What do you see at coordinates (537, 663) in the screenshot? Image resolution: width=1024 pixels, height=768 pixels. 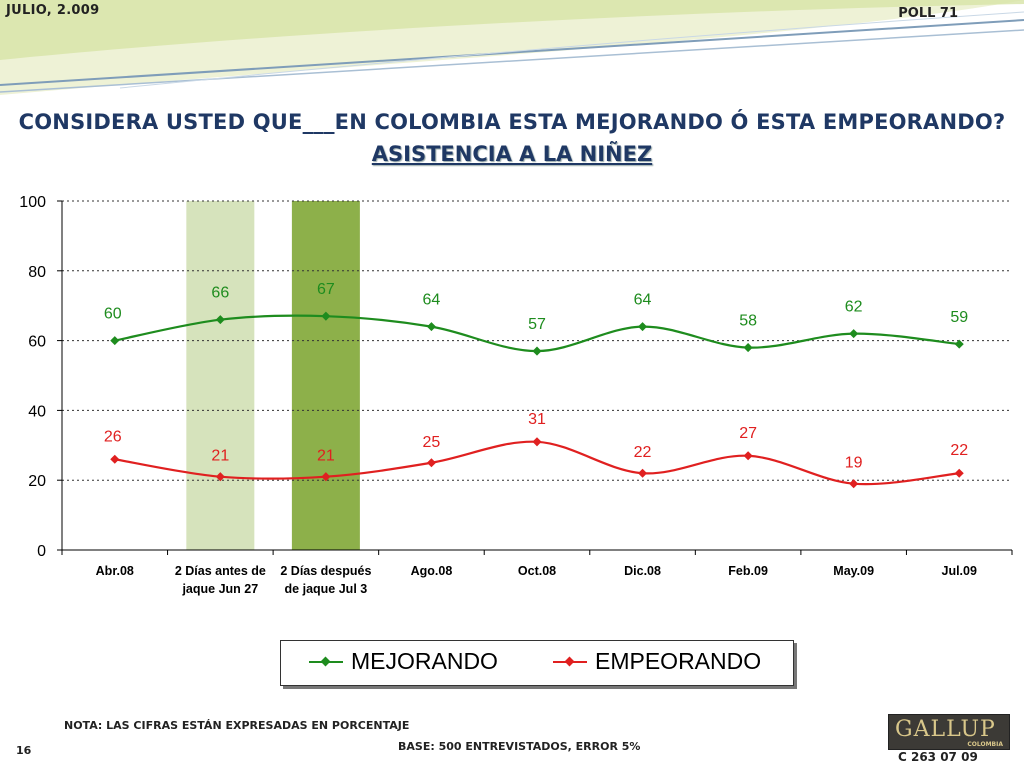 I see `chart-legend: MEJORANDO EMPEORANDO` at bounding box center [537, 663].